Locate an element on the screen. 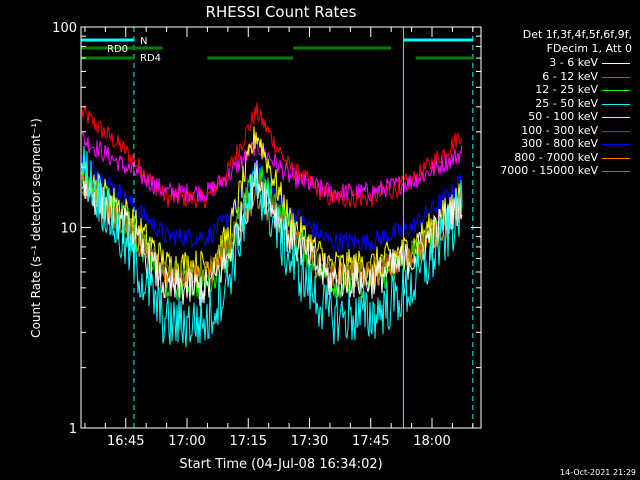 The image size is (640, 480). legend-item: 800 - 7000 keV is located at coordinates (557, 158).